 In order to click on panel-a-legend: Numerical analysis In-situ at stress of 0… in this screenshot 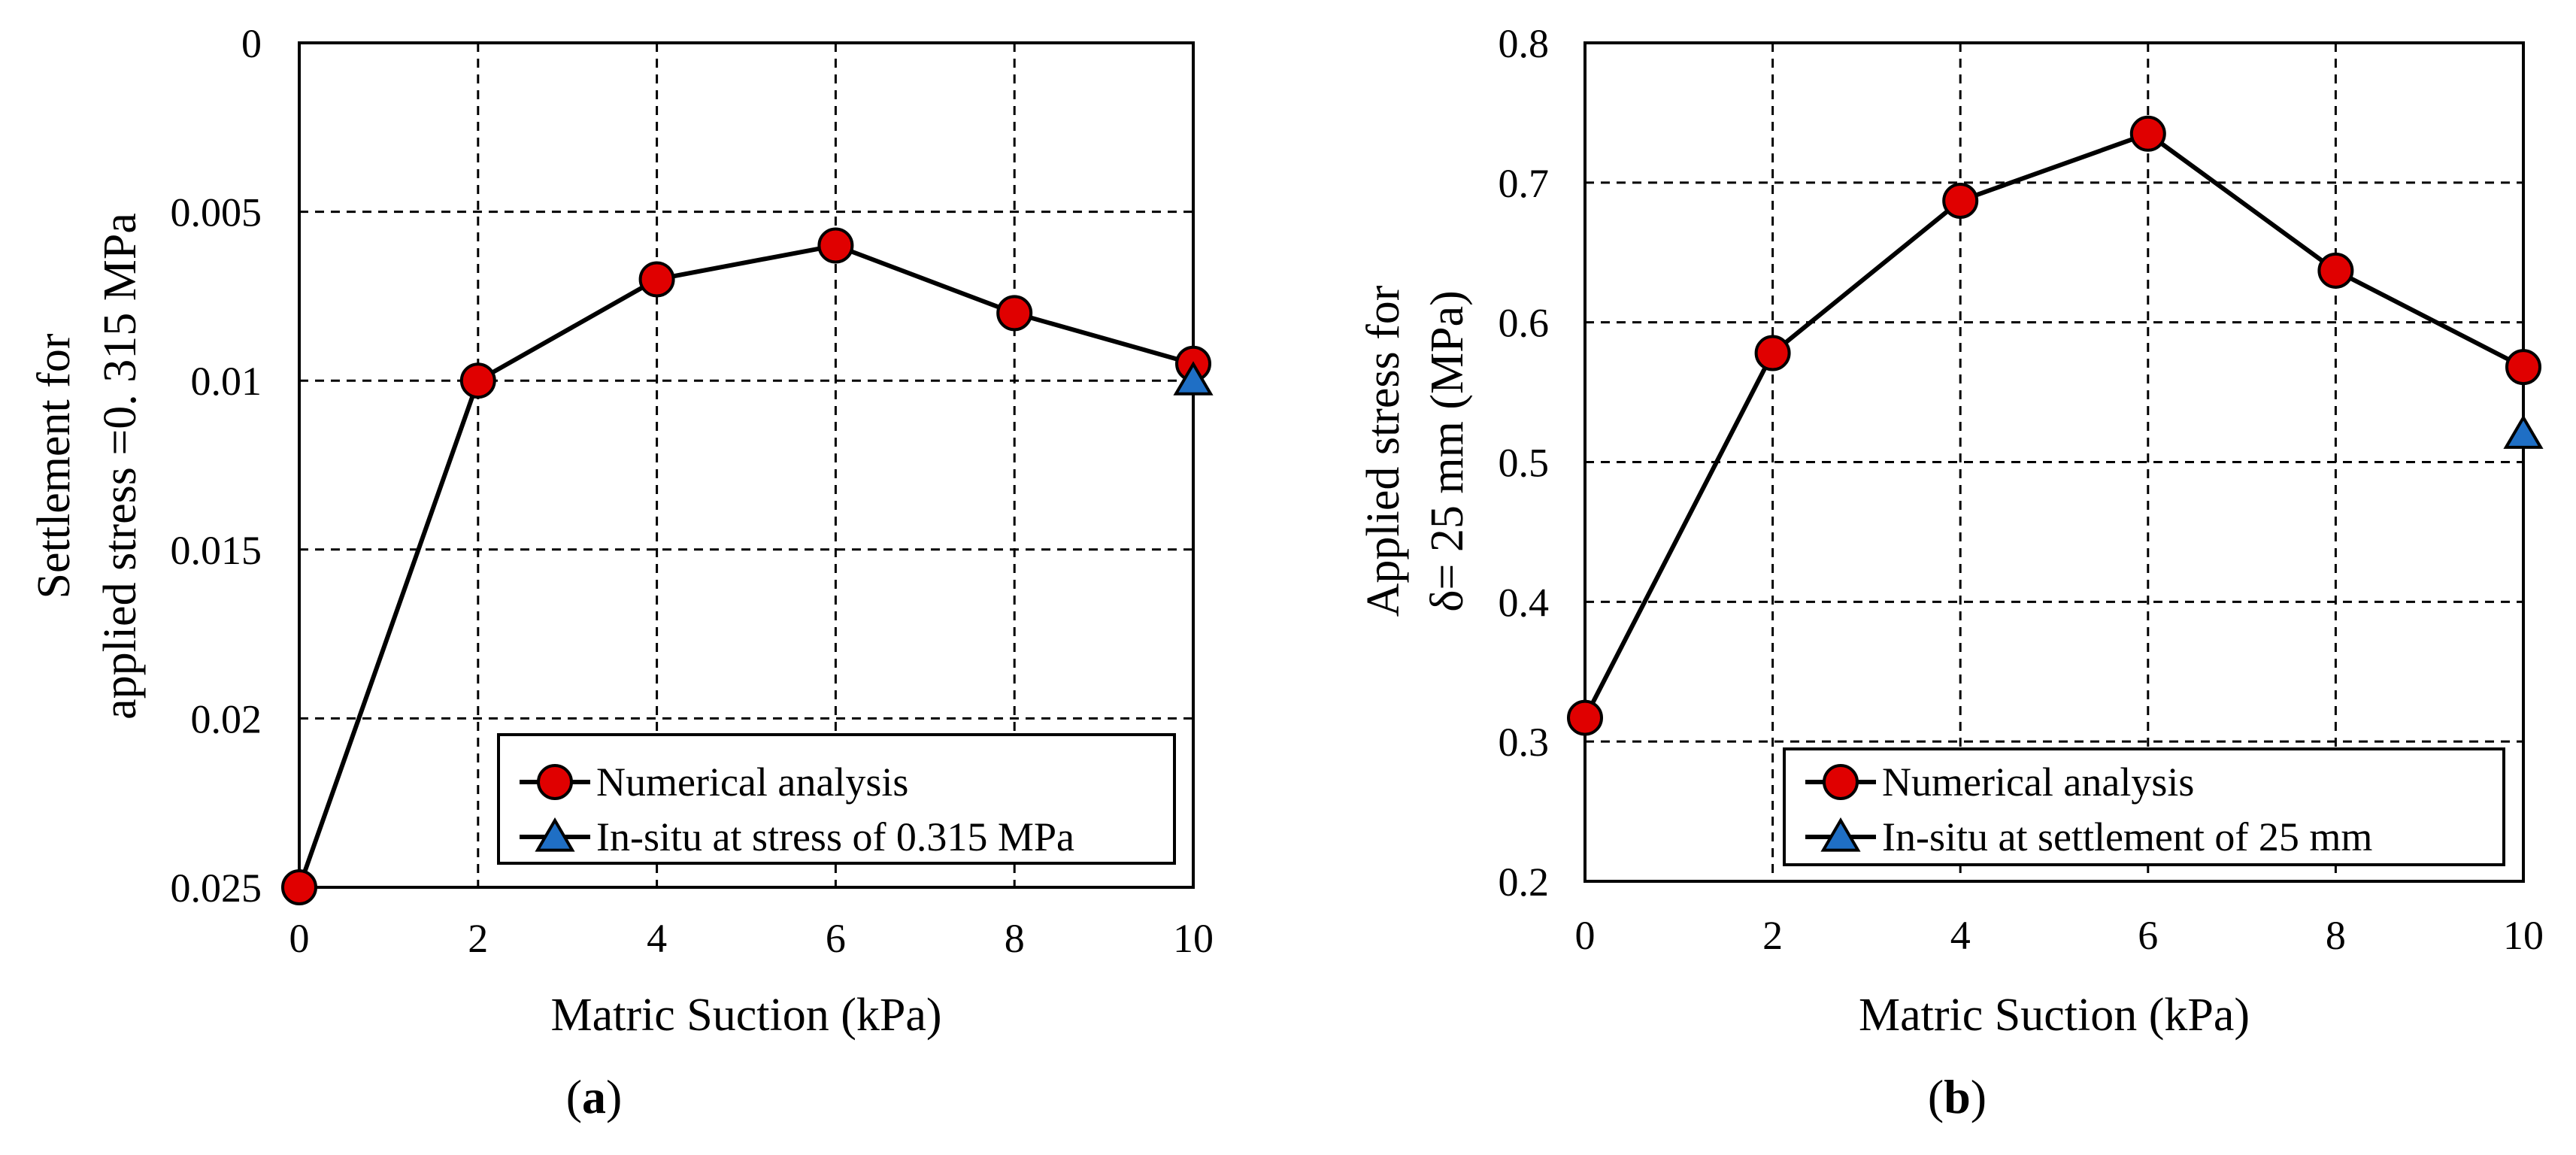, I will do `click(836, 799)`.